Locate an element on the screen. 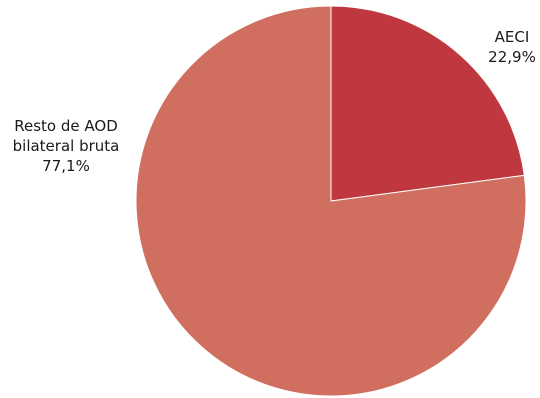 Image resolution: width=540 pixels, height=398 pixels. aeci-value-label: 22,9% is located at coordinates (512, 57).